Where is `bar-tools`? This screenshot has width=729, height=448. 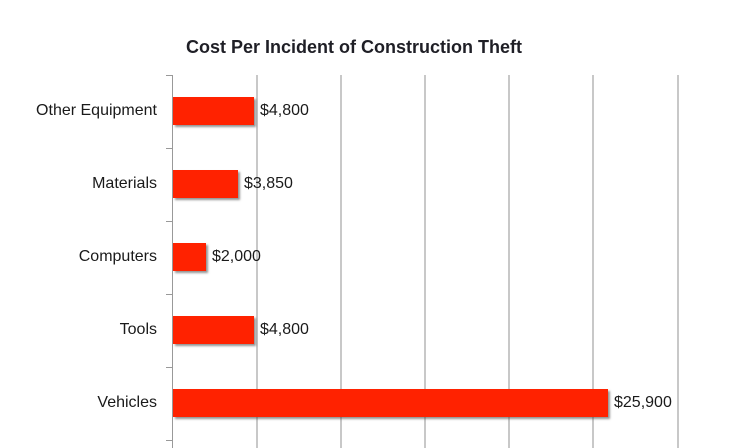
bar-tools is located at coordinates (213, 330).